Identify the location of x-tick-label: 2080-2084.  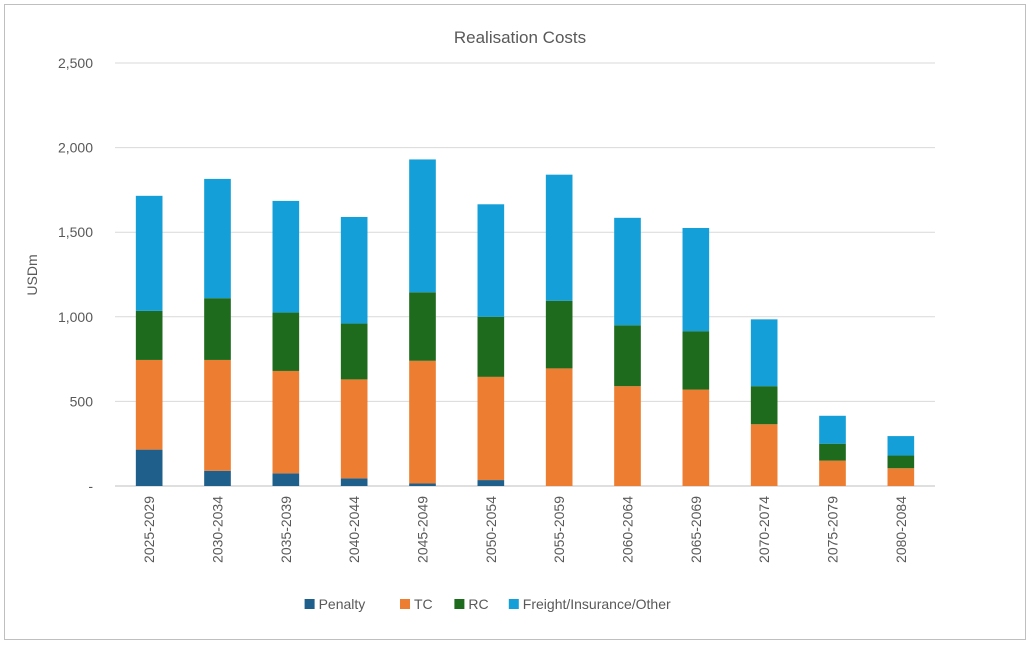
(901, 529).